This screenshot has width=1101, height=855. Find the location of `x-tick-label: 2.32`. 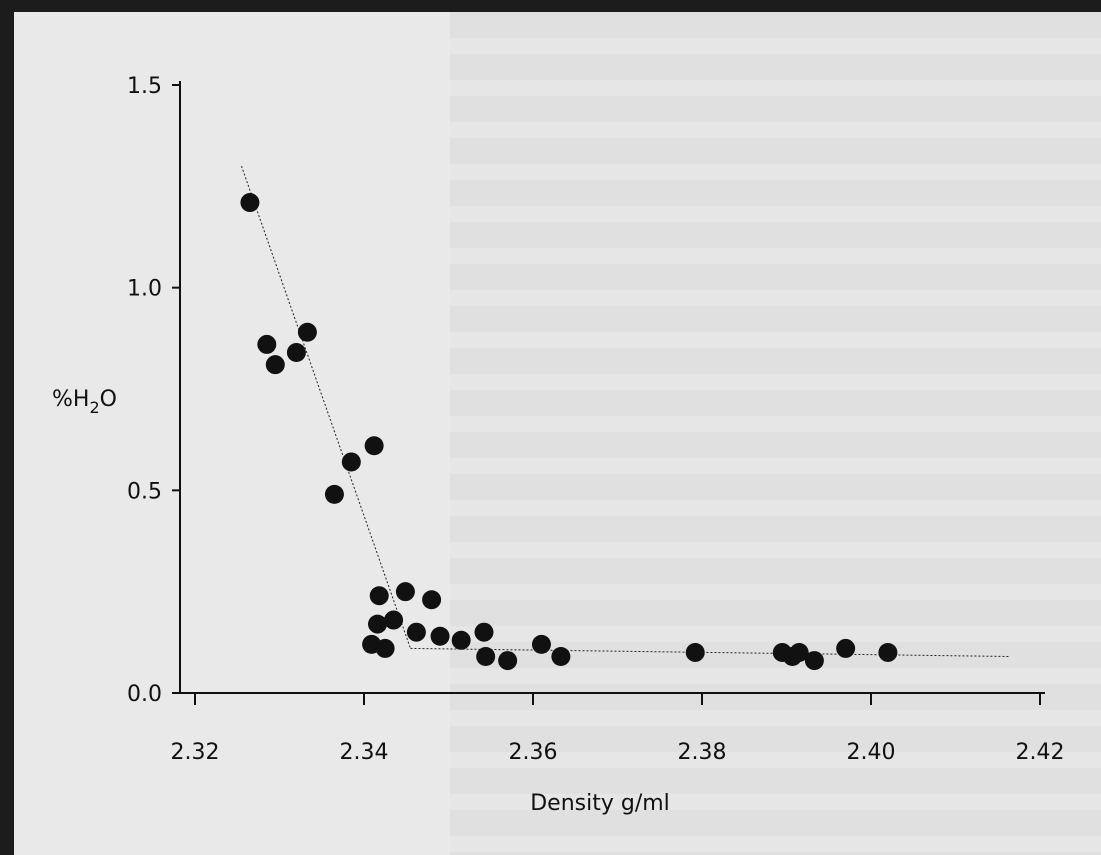

x-tick-label: 2.32 is located at coordinates (195, 752).